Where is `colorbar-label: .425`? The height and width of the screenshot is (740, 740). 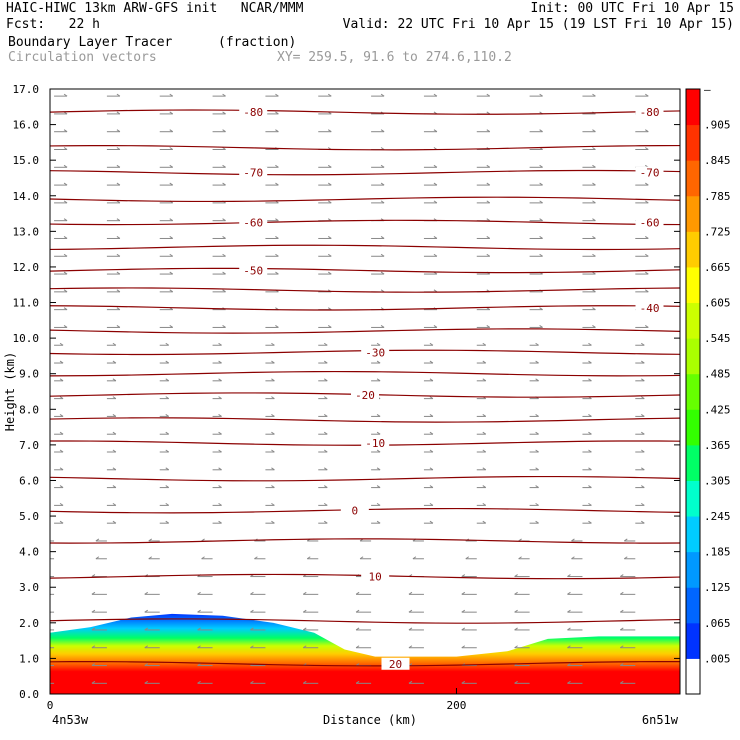 colorbar-label: .425 is located at coordinates (717, 409).